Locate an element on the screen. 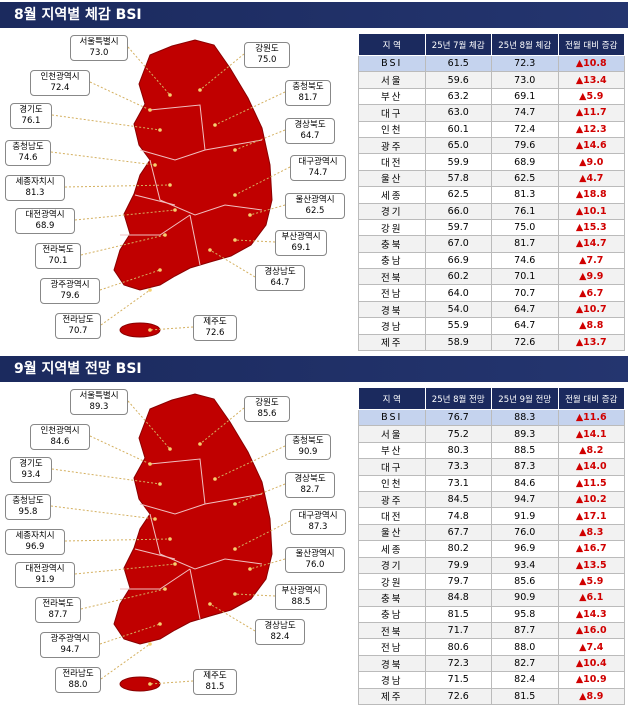 The image size is (628, 708). map-label: 서울특별시 89.3 is located at coordinates (99, 402).